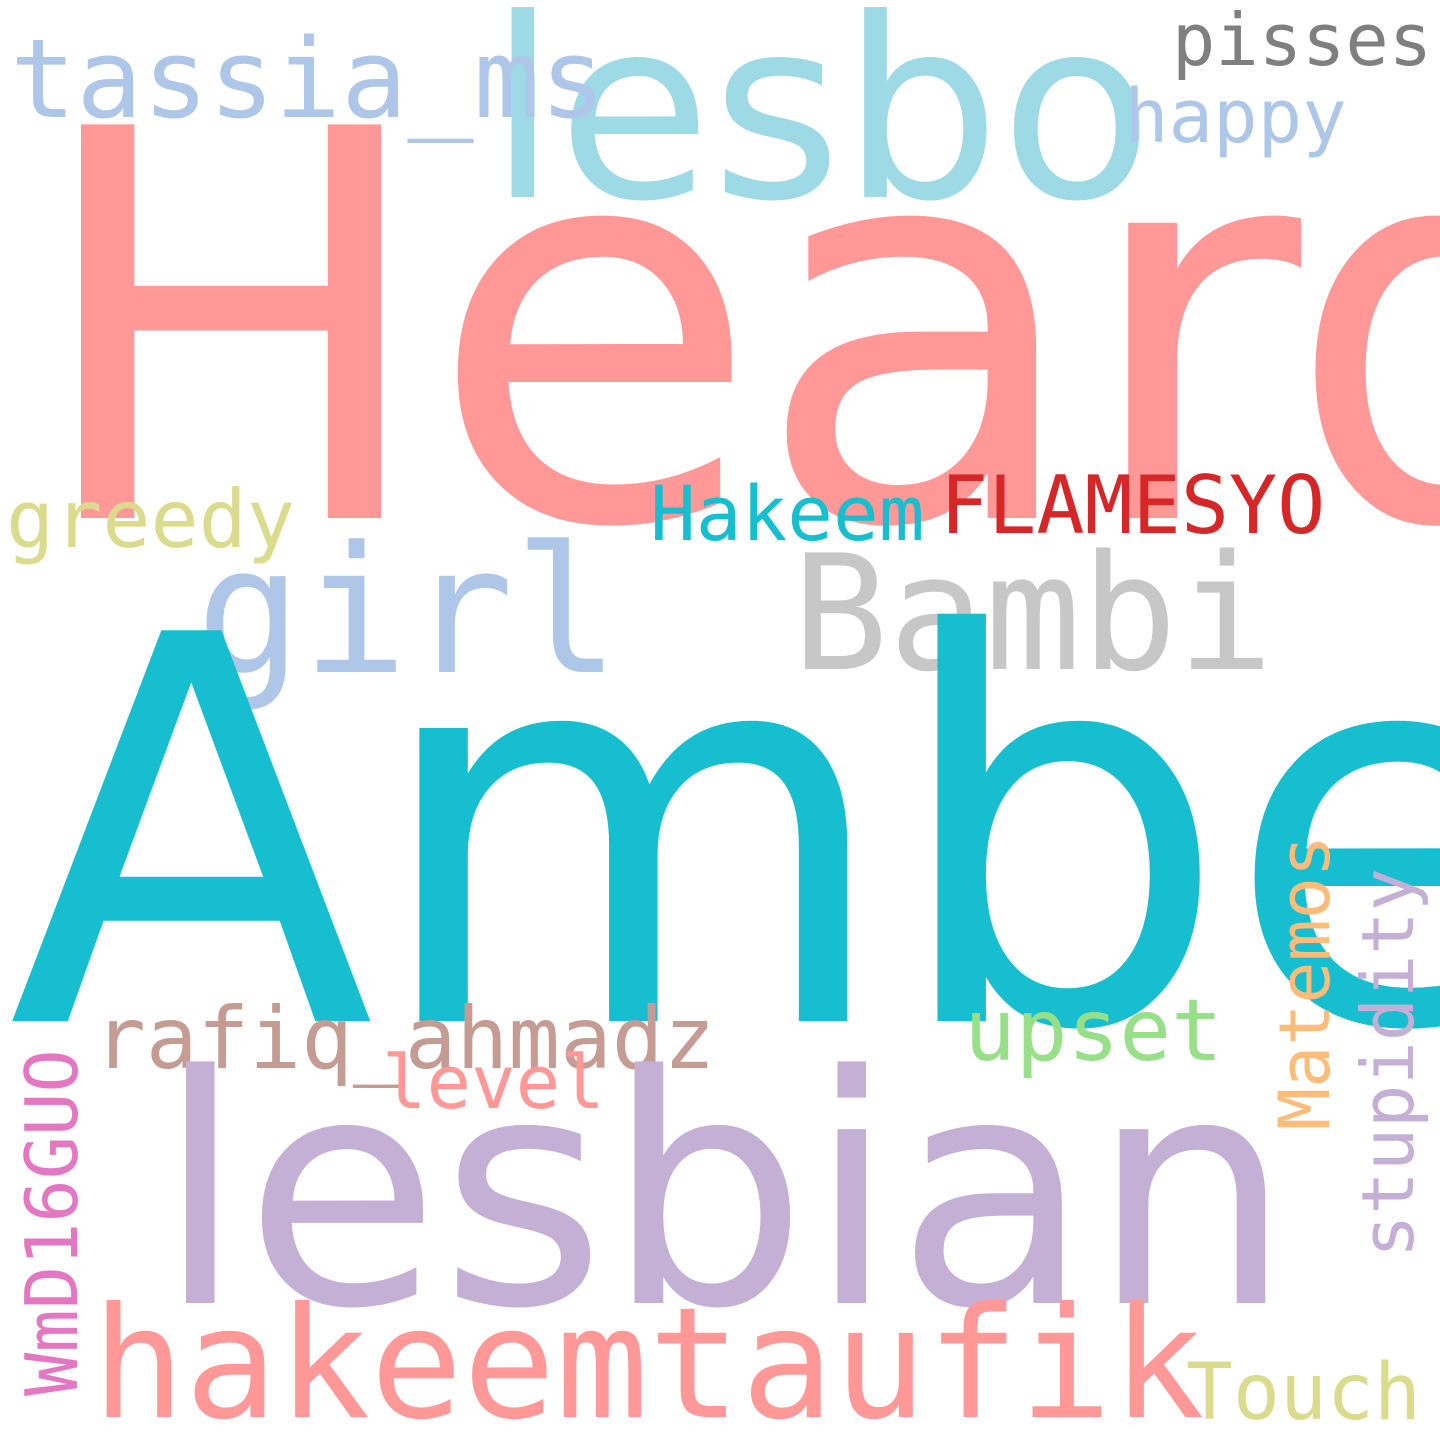 The image size is (1440, 1454). What do you see at coordinates (787, 513) in the screenshot?
I see `word-hakeem: Hakeem` at bounding box center [787, 513].